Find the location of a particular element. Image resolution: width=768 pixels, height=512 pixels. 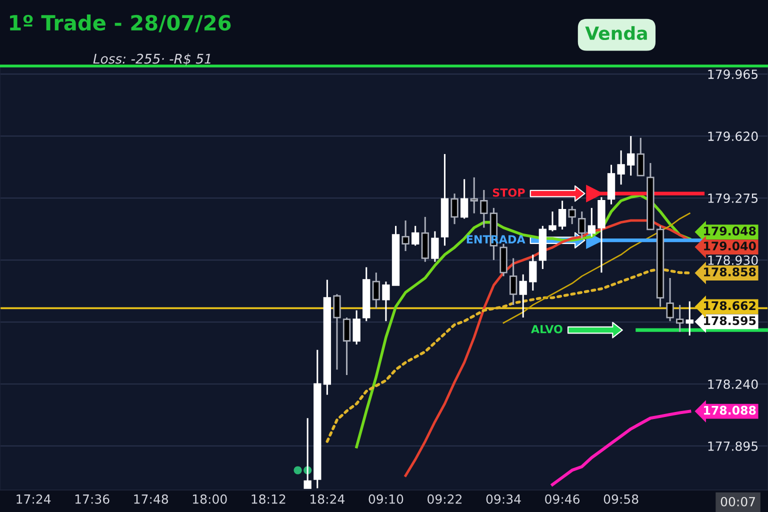

chart-subtitle: Loss: -255· -R$ 51 is located at coordinates (151, 60).